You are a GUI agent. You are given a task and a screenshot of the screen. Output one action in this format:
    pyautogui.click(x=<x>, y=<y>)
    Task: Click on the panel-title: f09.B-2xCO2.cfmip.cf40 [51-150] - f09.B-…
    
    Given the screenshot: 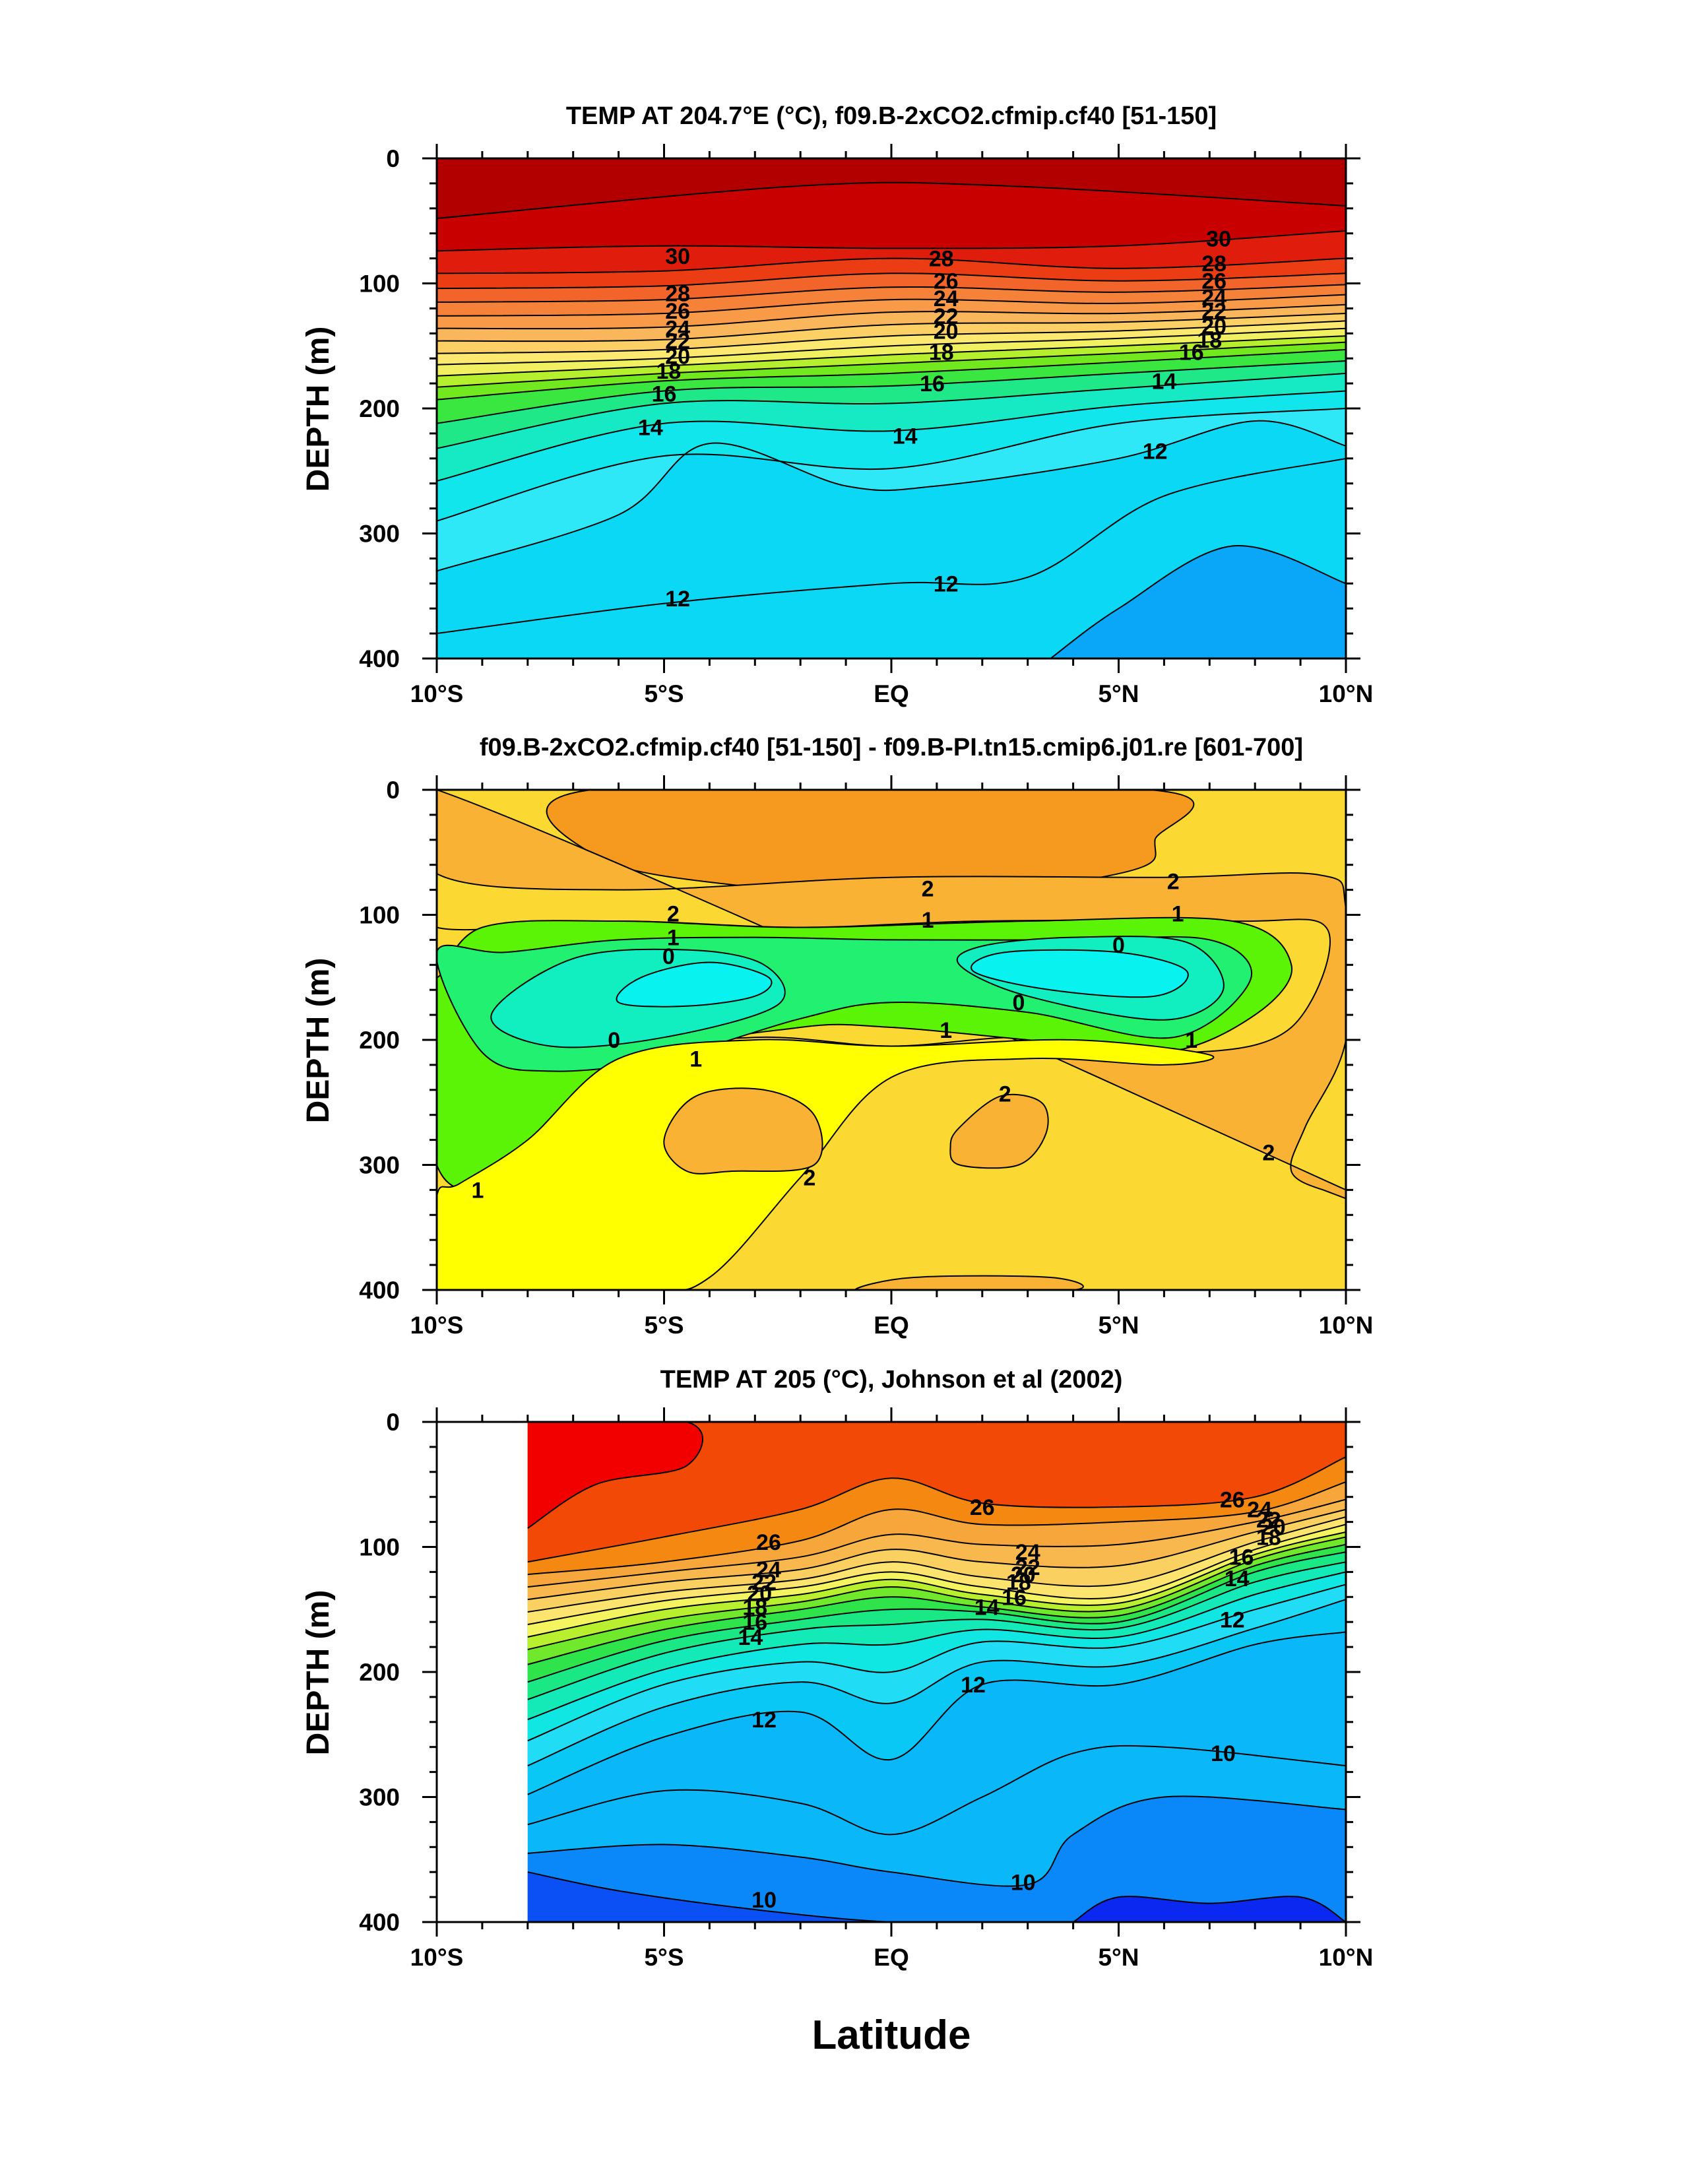 What is the action you would take?
    pyautogui.click(x=892, y=747)
    